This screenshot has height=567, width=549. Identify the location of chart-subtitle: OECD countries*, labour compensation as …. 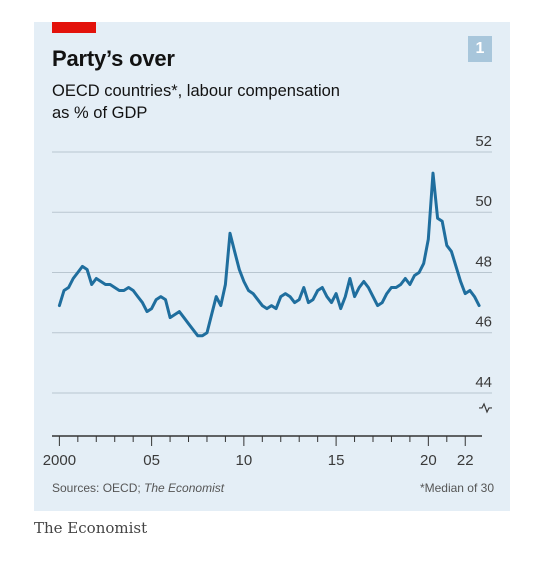
(196, 102).